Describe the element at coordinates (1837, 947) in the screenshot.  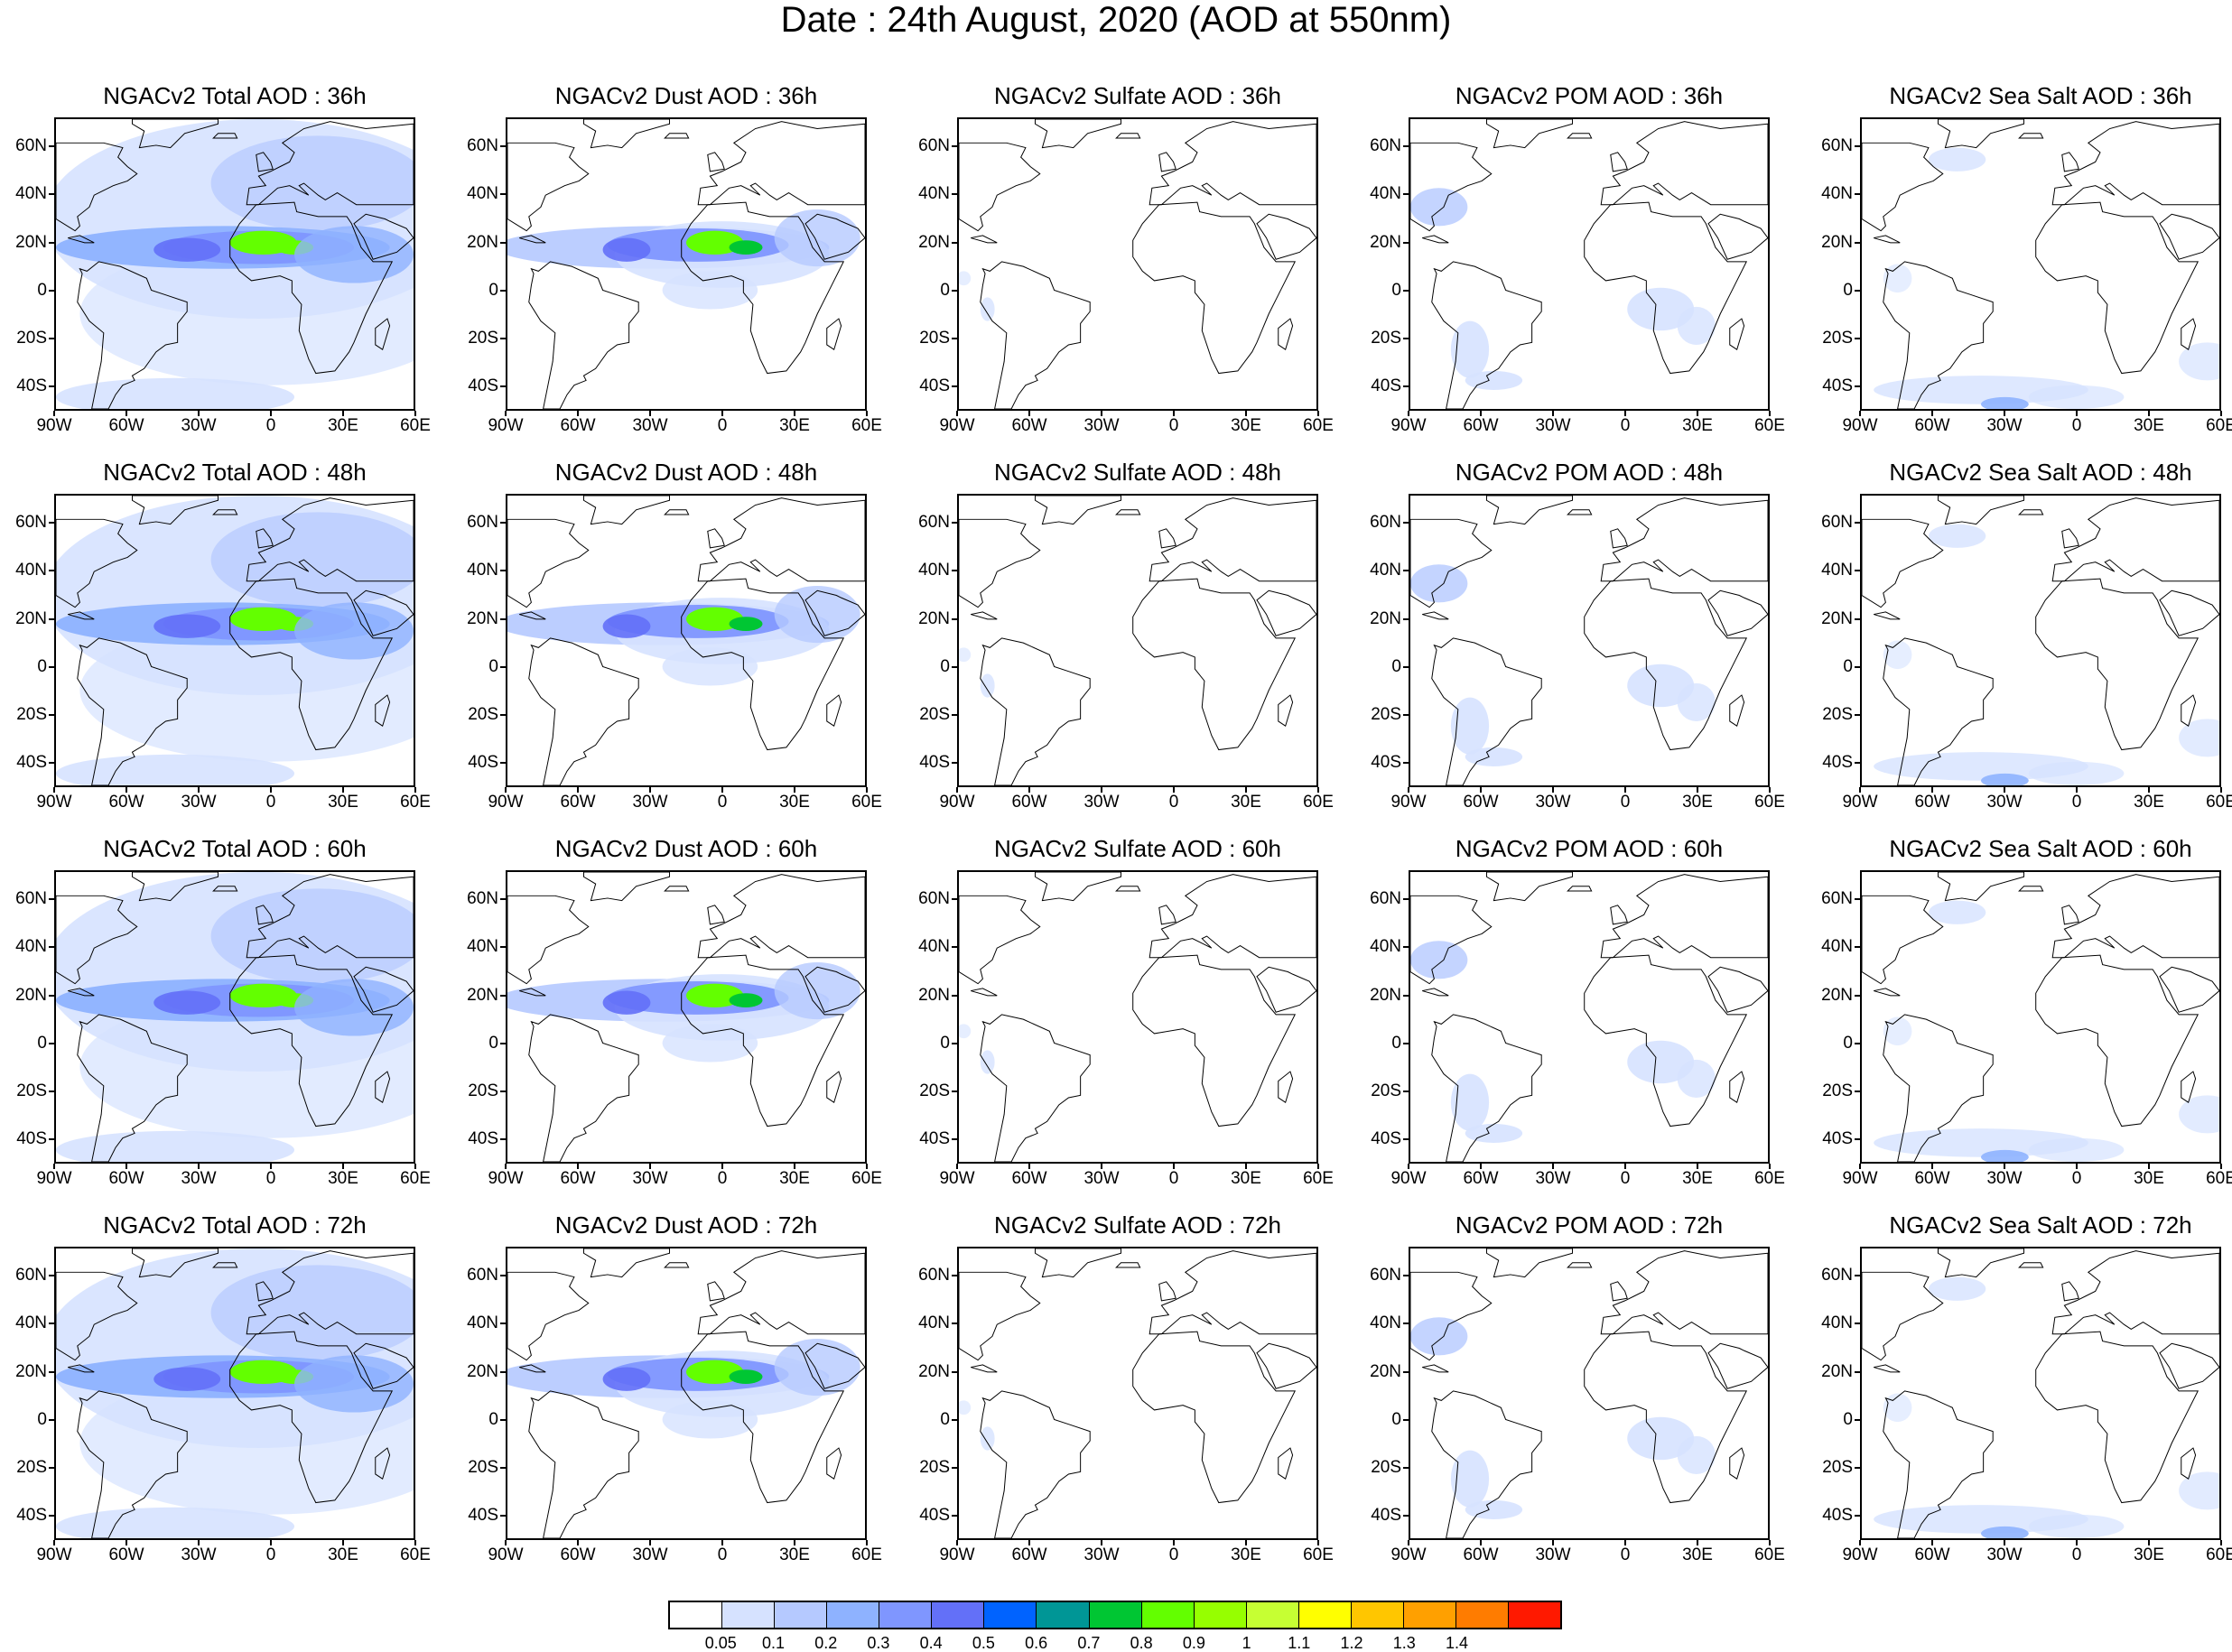
I see `lat-tick-label: 40N` at that location.